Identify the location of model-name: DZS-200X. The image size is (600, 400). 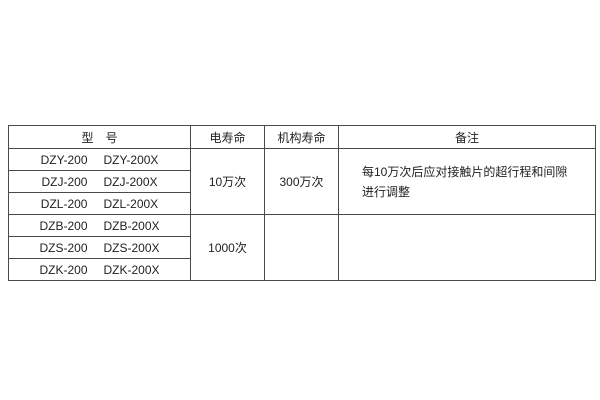
(131, 247).